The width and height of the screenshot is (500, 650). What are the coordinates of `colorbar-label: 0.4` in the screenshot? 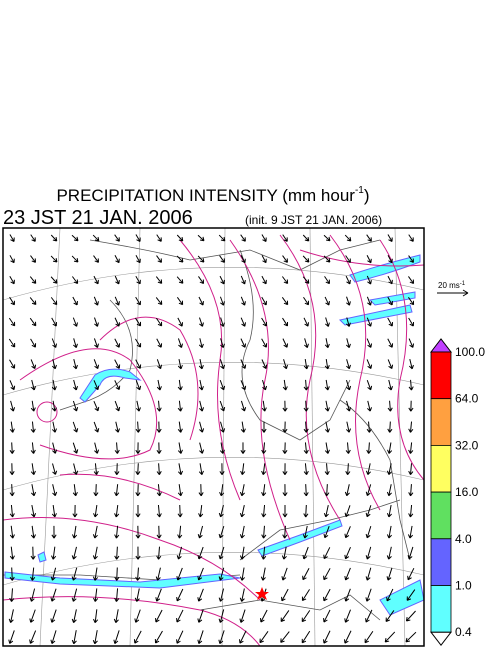 It's located at (463, 632).